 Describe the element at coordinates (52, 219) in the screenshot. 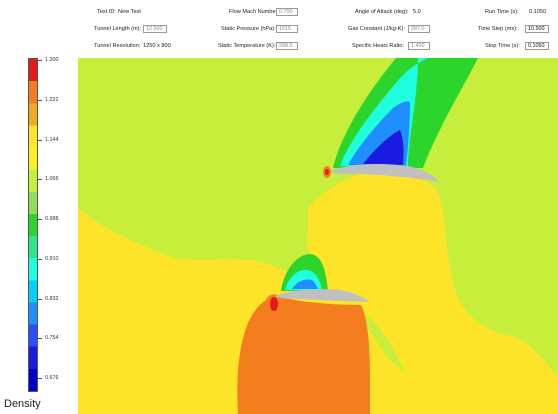

I see `colorbar-tick-label: 0.988` at that location.